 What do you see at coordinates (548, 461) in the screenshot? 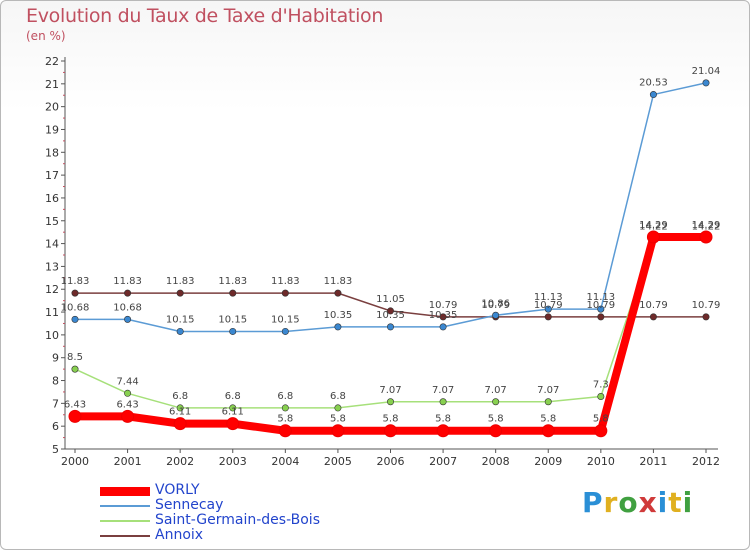
I see `x-tick-label: 2009` at bounding box center [548, 461].